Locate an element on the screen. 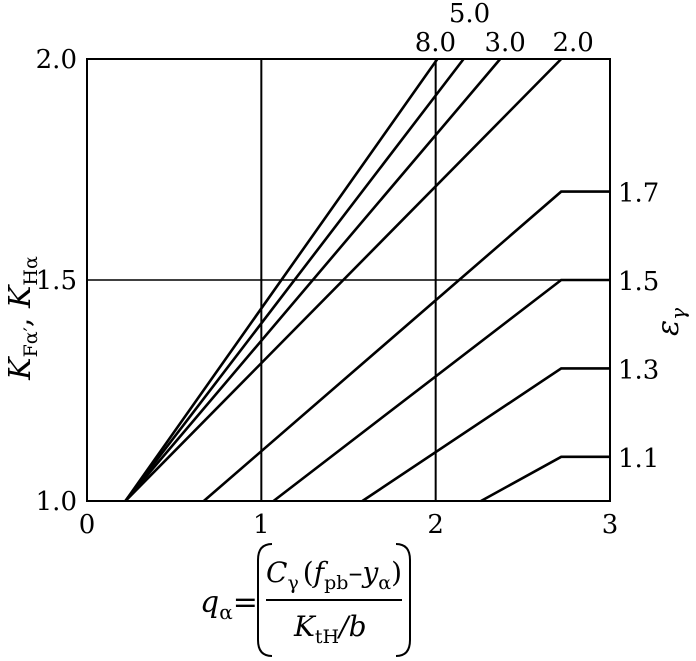 The height and width of the screenshot is (661, 696). y-label-k1-sub: Fα′ is located at coordinates (31, 342).